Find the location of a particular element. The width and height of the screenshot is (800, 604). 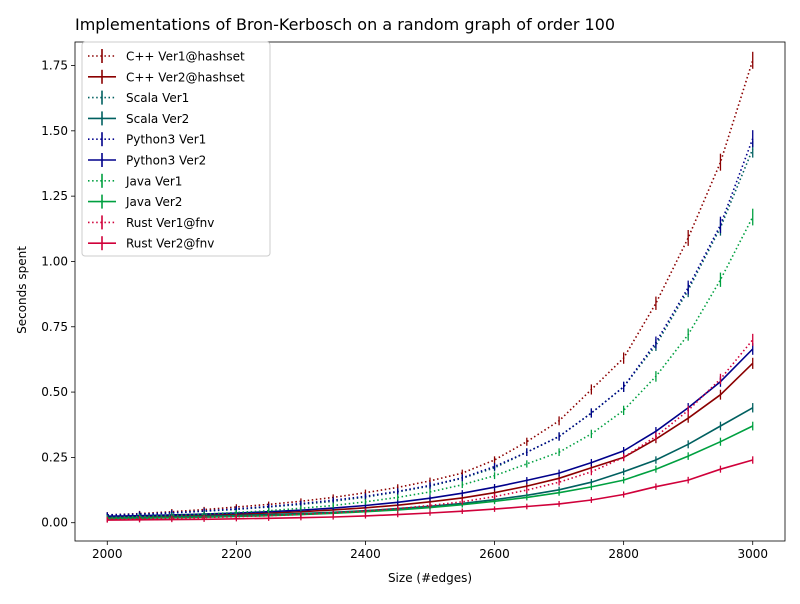

y-axis-label: Seconds spent is located at coordinates (22, 290).